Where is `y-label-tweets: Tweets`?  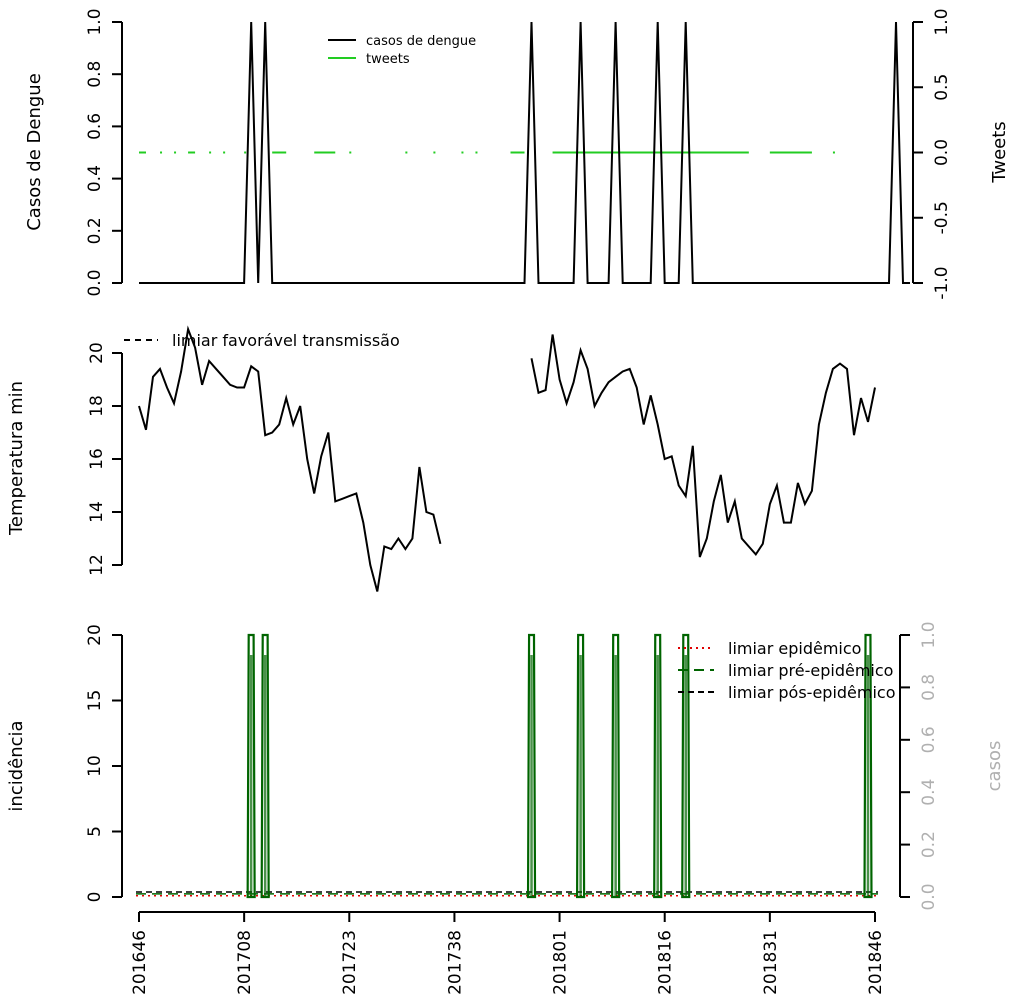 y-label-tweets: Tweets is located at coordinates (999, 152).